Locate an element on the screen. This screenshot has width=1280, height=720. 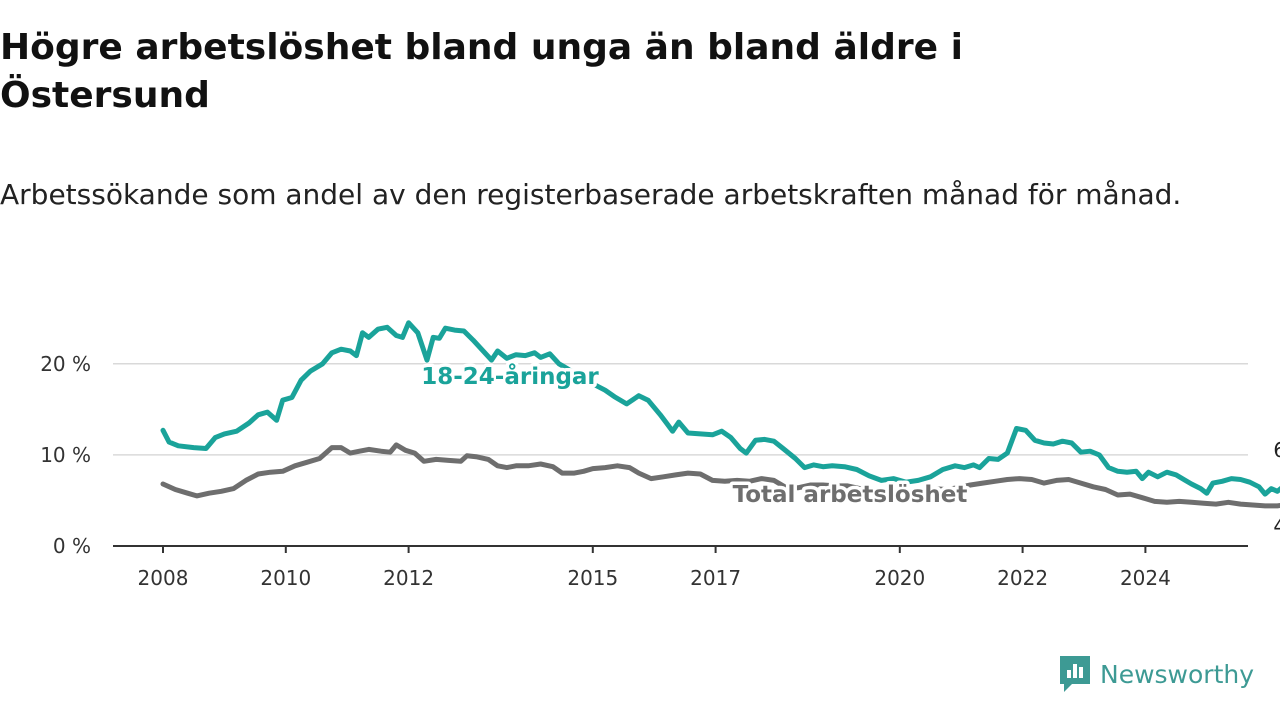
newsworthy-logo-icon is located at coordinates (1075, 674).